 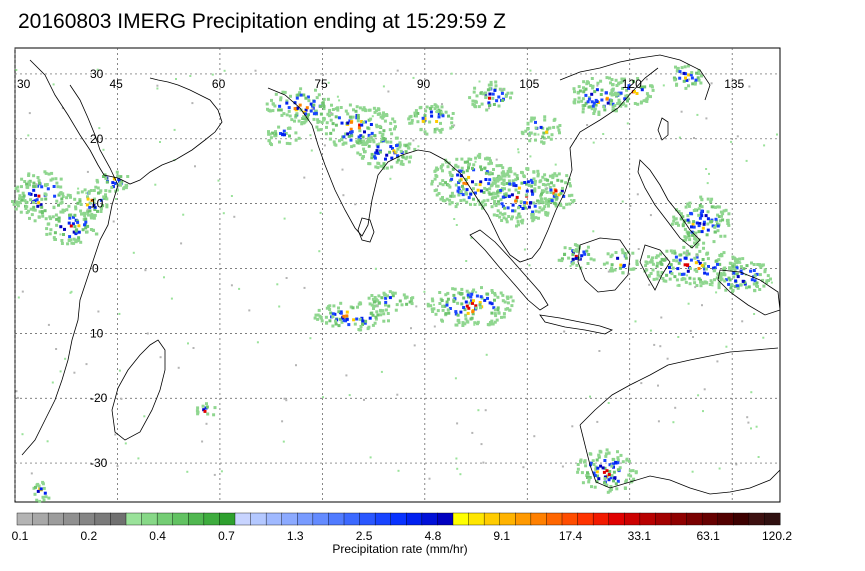 What do you see at coordinates (635, 77) in the screenshot?
I see `coastline-china` at bounding box center [635, 77].